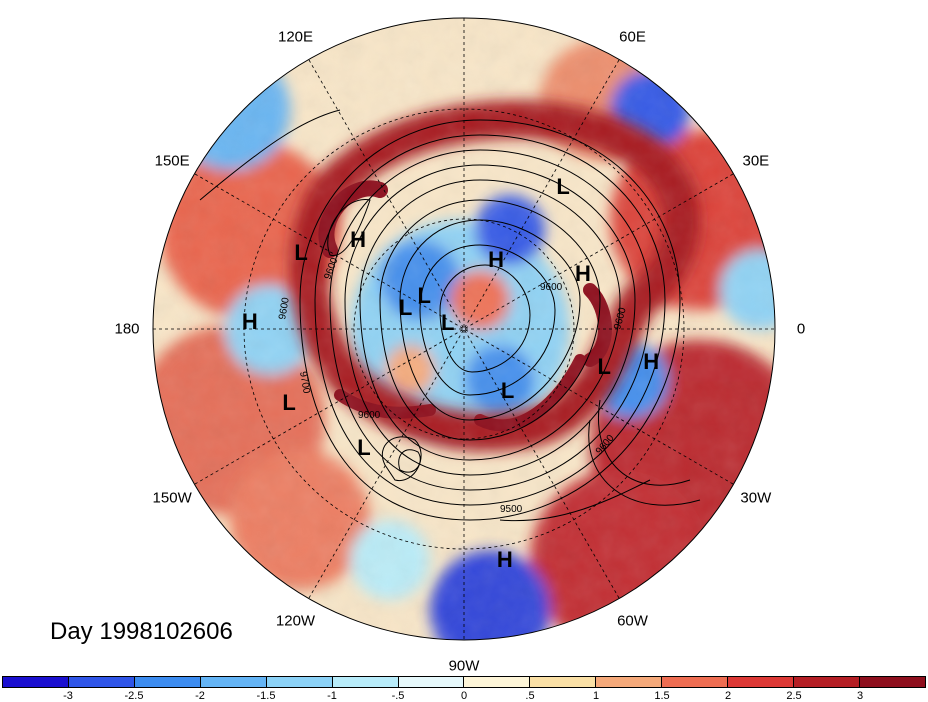 The height and width of the screenshot is (702, 928). What do you see at coordinates (801, 329) in the screenshot?
I see `longitude-label: 0` at bounding box center [801, 329].